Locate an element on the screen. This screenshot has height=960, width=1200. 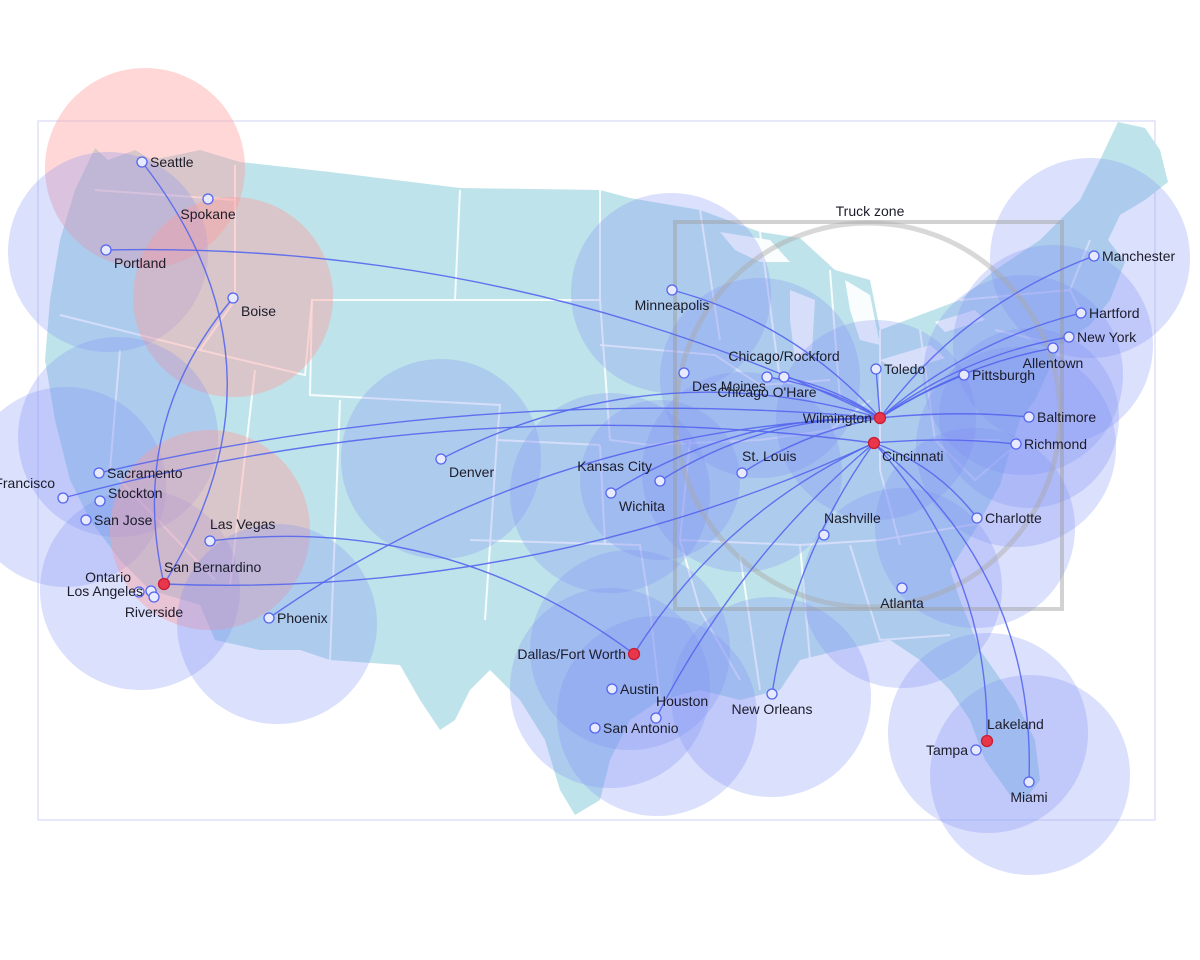
city-tampa: Tampa is located at coordinates (954, 750).